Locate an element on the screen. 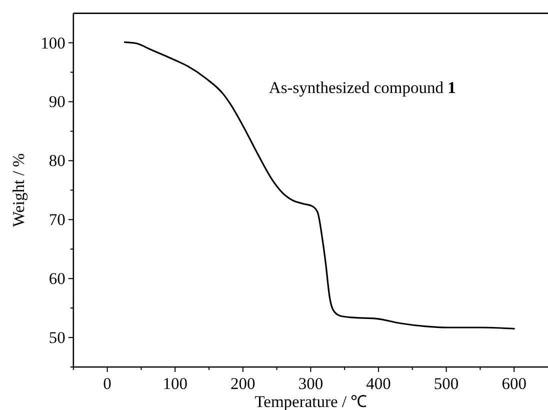 This screenshot has height=410, width=548. y-tick-label: 70 is located at coordinates (57, 220).